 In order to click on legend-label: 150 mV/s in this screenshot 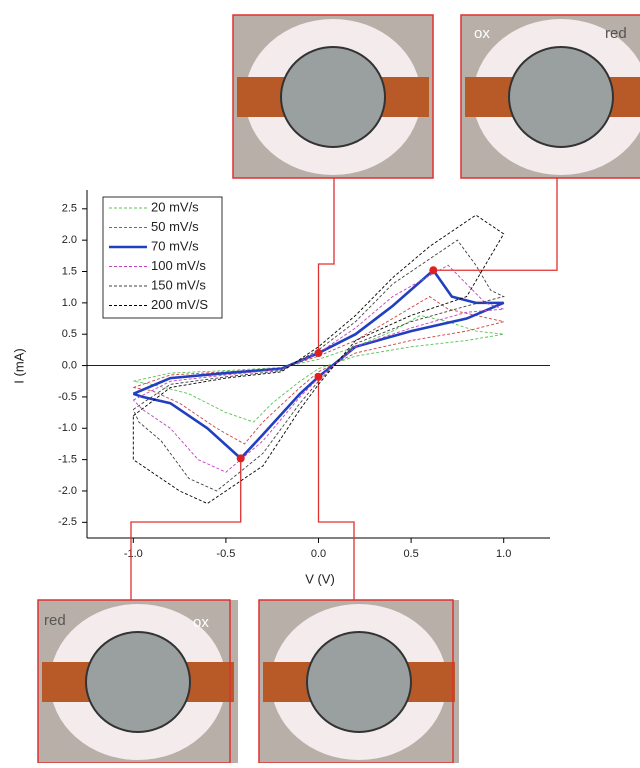, I will do `click(178, 284)`.